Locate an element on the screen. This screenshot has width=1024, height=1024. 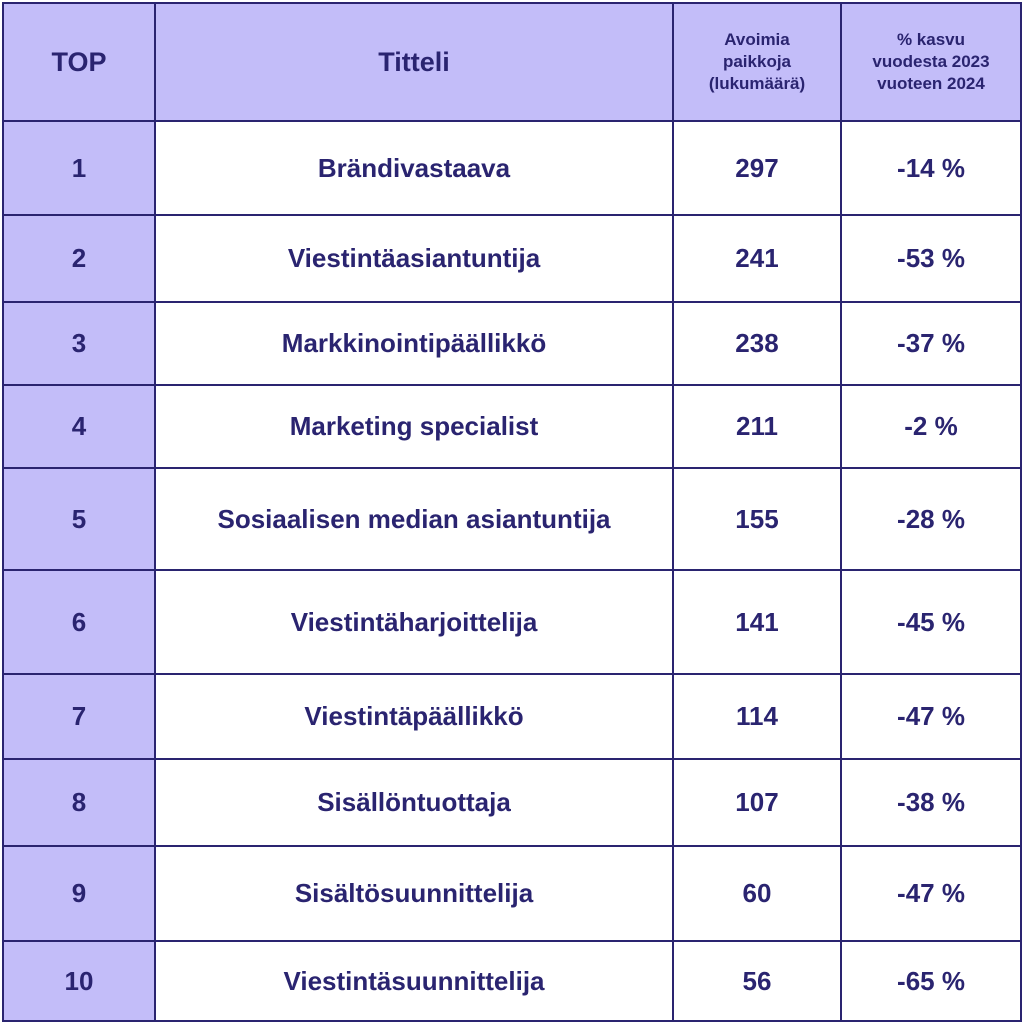
title-cell: Sosiaalisen median asiantuntija is located at coordinates (415, 520).